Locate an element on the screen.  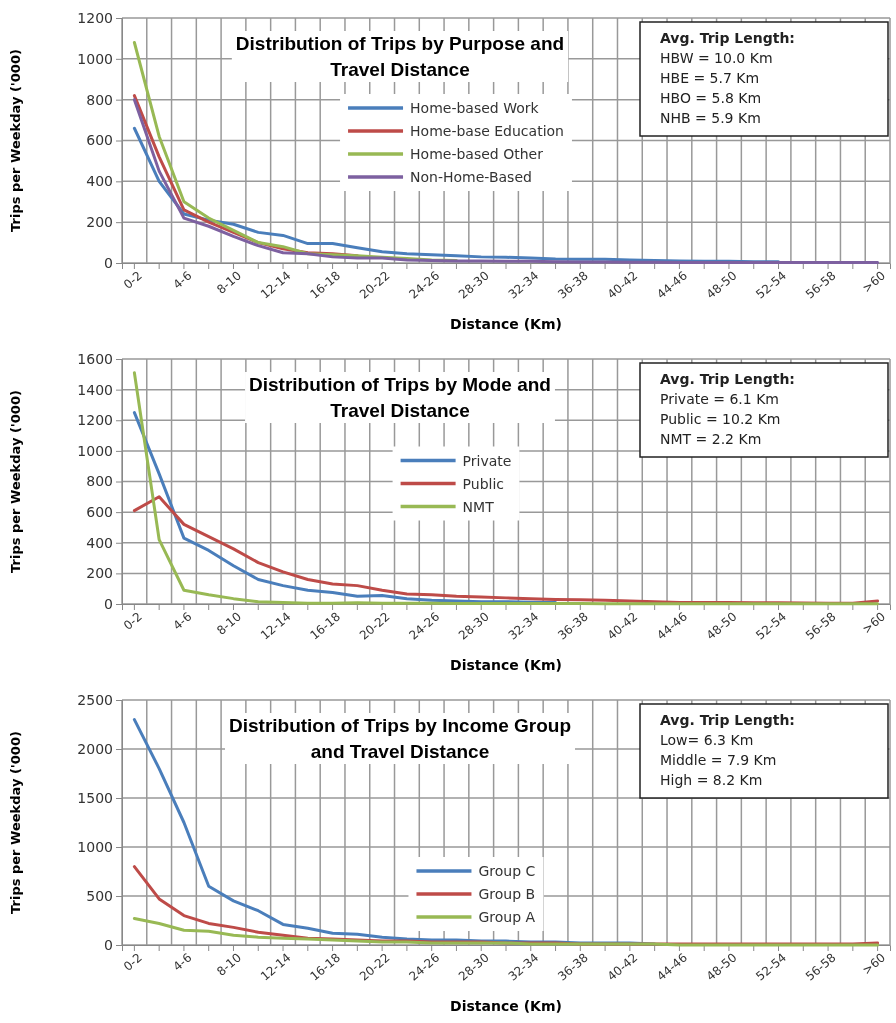
annotation: HBO = 5.8 Km is located at coordinates (711, 98).